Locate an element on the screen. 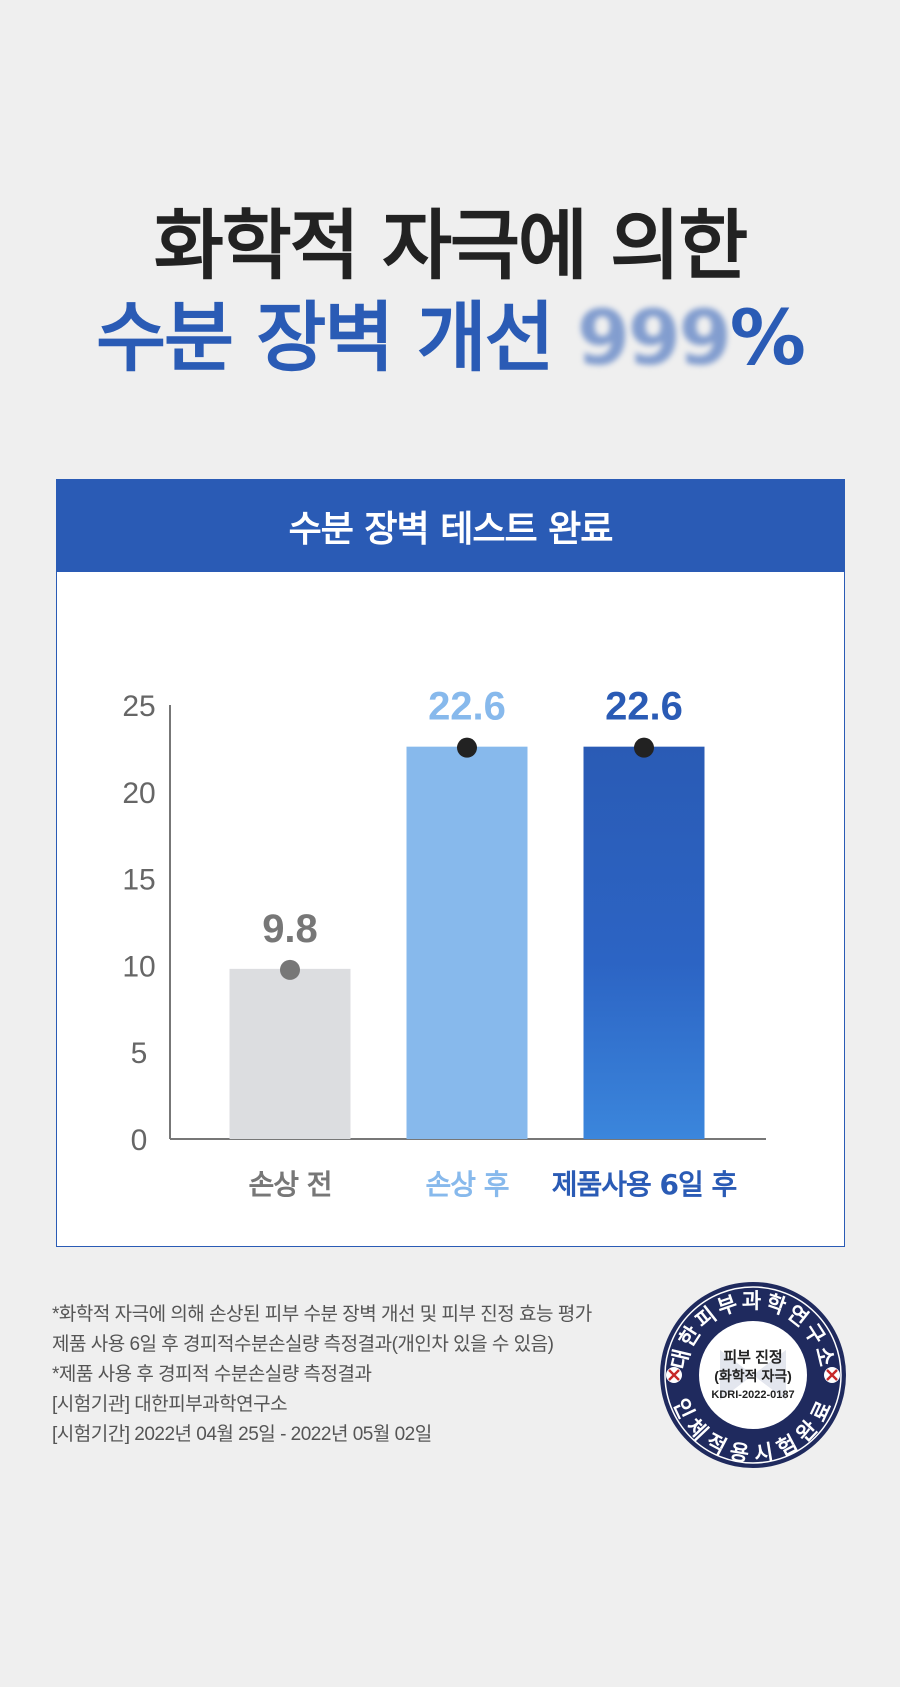 The height and width of the screenshot is (1687, 900). footnote-line: 제품 사용 6일 후 경피적수분손실량 측정결과(개인차 있을 수 있음) is located at coordinates (303, 1344).